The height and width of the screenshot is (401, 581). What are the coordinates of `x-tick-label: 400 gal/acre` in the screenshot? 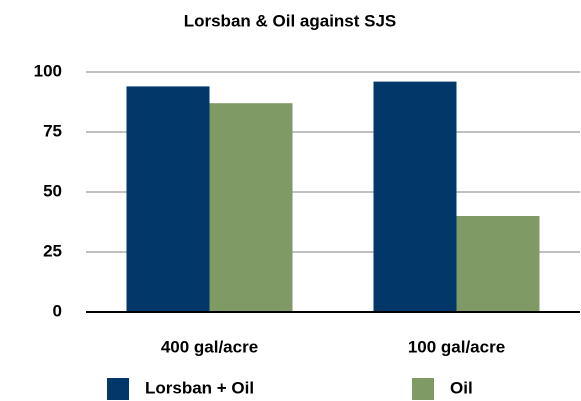 It's located at (209, 346).